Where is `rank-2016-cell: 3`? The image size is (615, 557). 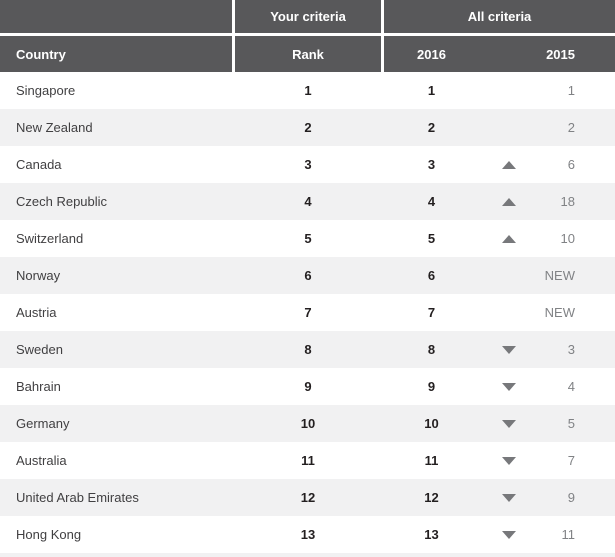 rank-2016-cell: 3 is located at coordinates (431, 164).